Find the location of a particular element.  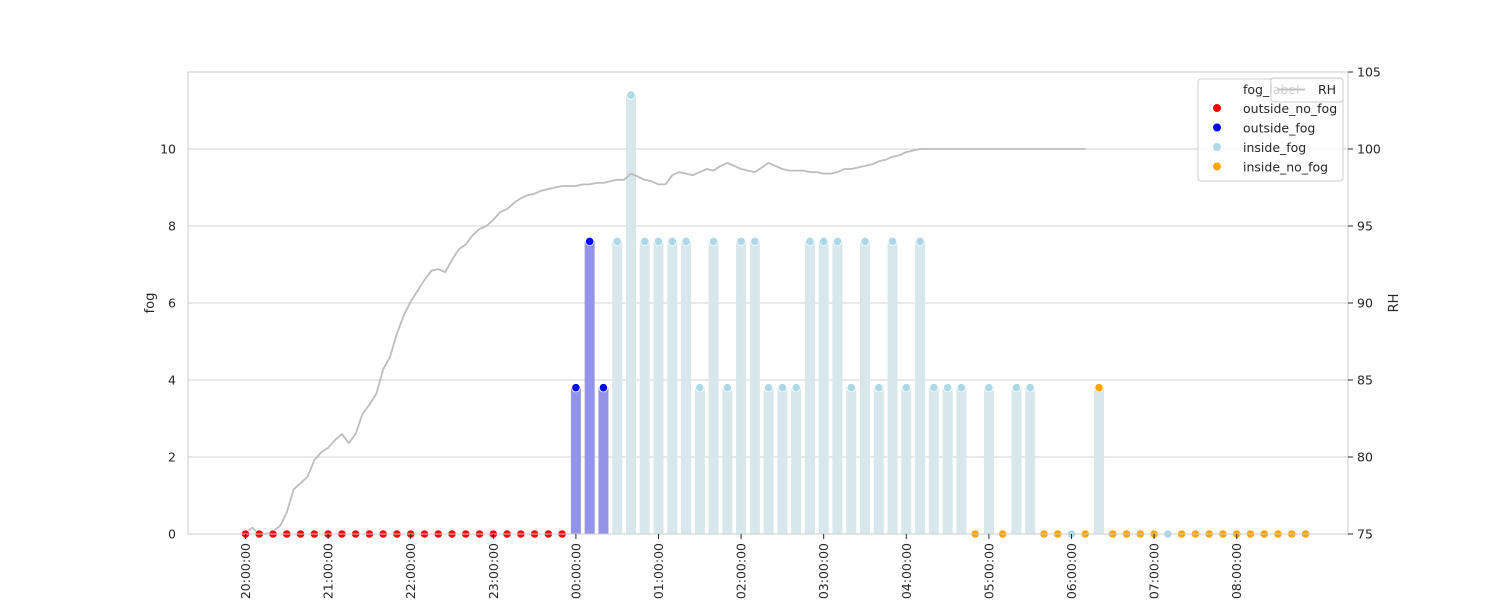

rh-legend-label: RH is located at coordinates (1327, 89).